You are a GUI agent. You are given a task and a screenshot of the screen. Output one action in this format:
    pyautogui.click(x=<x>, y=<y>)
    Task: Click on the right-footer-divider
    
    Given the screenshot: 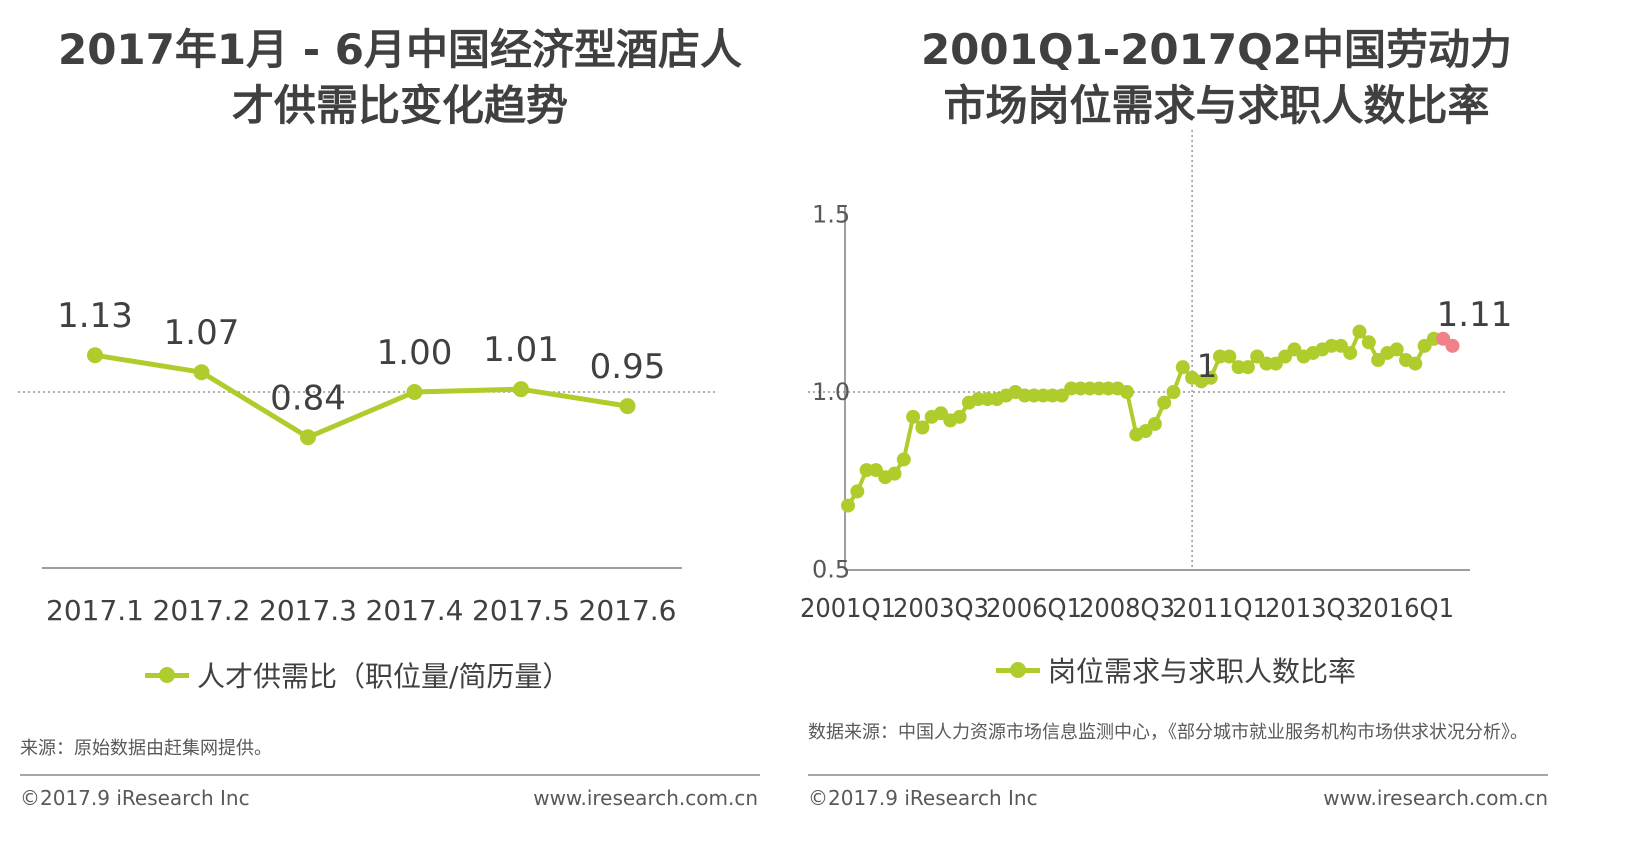 What is the action you would take?
    pyautogui.click(x=1178, y=775)
    